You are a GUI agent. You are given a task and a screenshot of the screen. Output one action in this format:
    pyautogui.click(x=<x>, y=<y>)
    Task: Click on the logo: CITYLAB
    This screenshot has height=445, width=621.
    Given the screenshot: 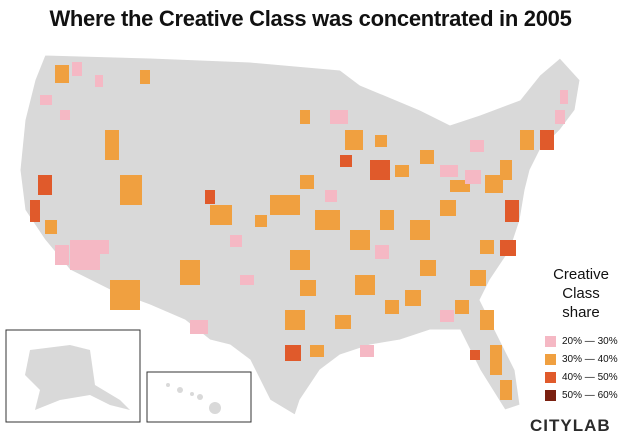 What is the action you would take?
    pyautogui.click(x=570, y=425)
    